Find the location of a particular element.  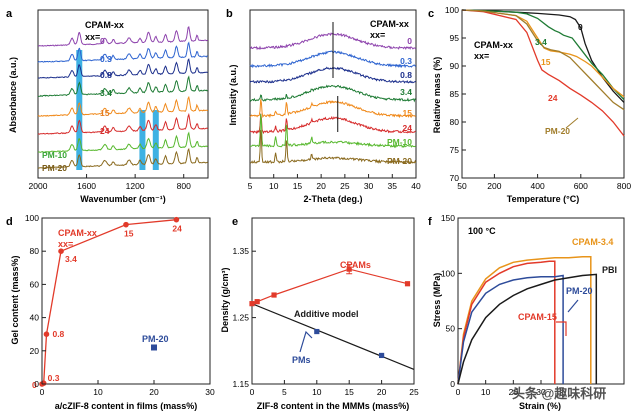

panel-e-xtick-label: 25 is located at coordinates (414, 392).